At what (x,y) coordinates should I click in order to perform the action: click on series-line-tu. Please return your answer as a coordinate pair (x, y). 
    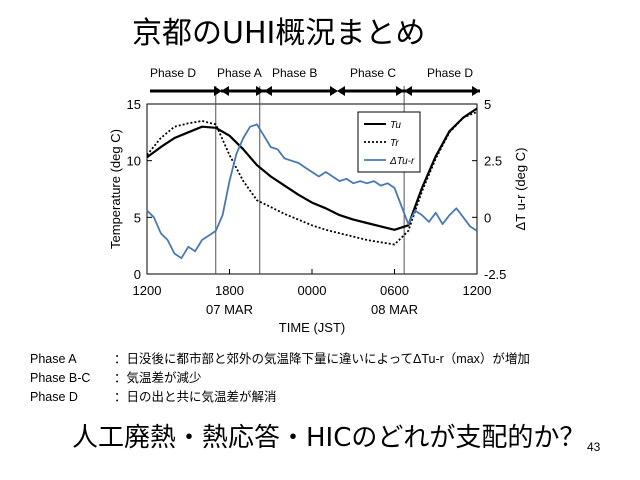
    Looking at the image, I should click on (312, 169).